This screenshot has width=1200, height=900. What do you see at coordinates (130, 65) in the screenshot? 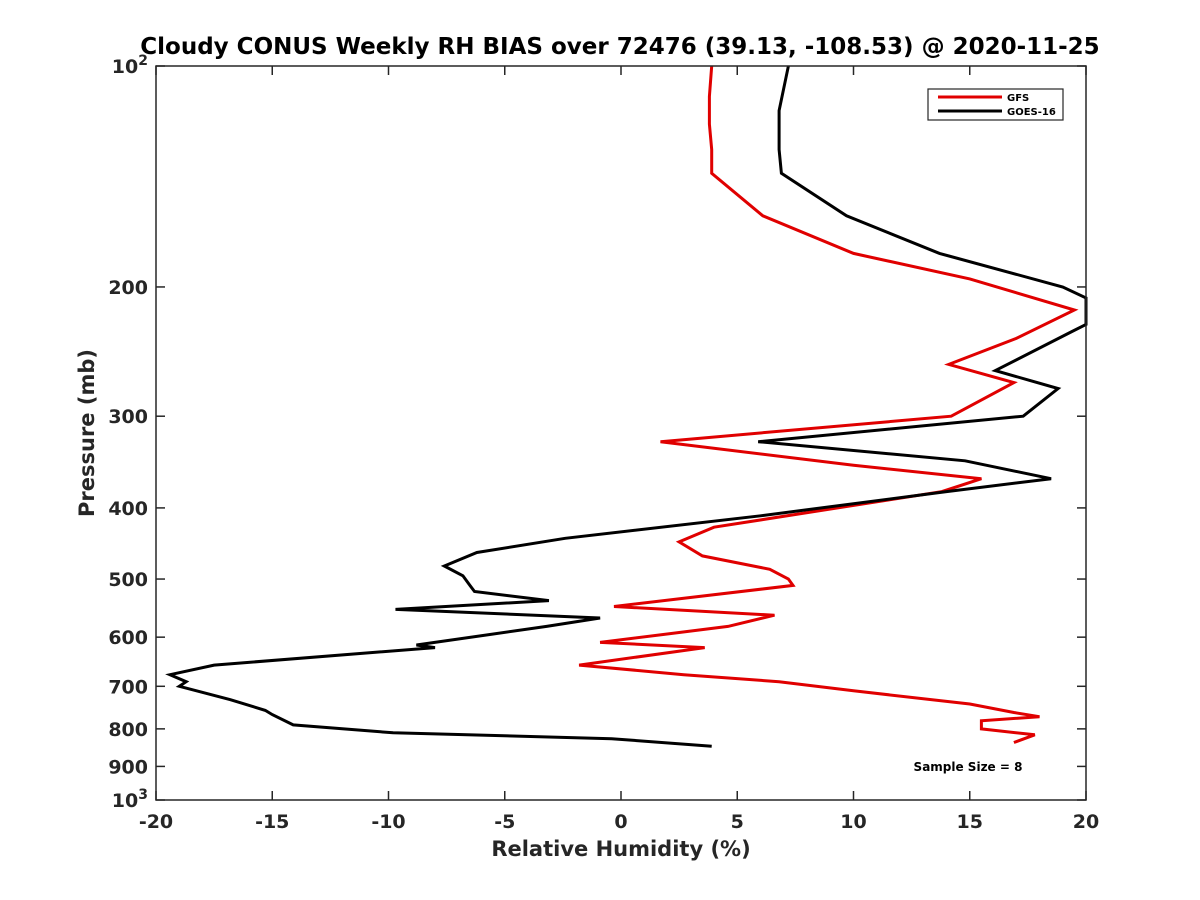
I see `y-tick-label: 10²` at bounding box center [130, 65].